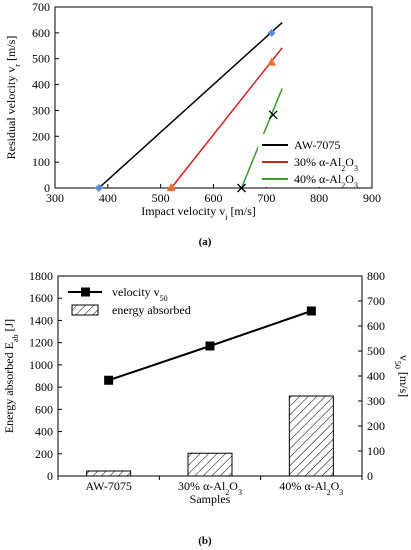  I want to click on y2-tick-label-b: 700, so click(376, 301).